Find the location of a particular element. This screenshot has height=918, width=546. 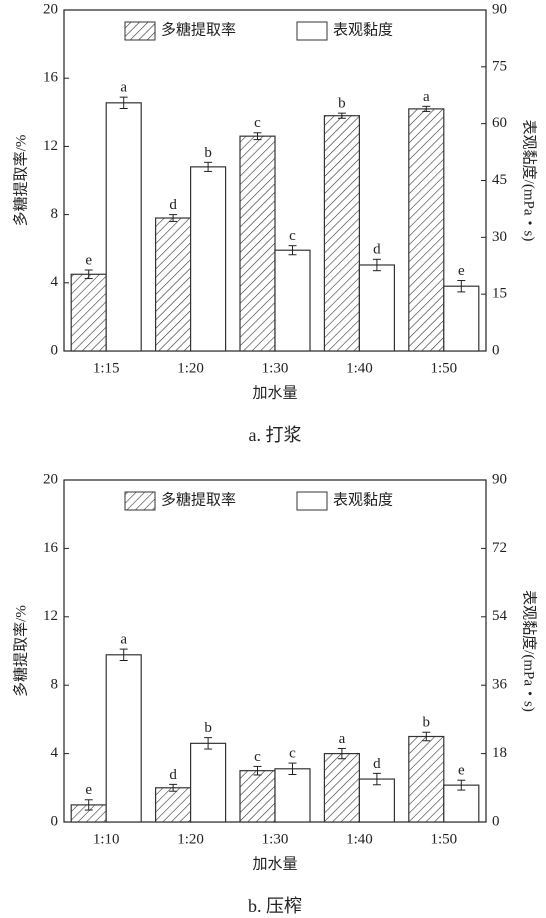

y2-tick-label: 75 is located at coordinates (499, 66).